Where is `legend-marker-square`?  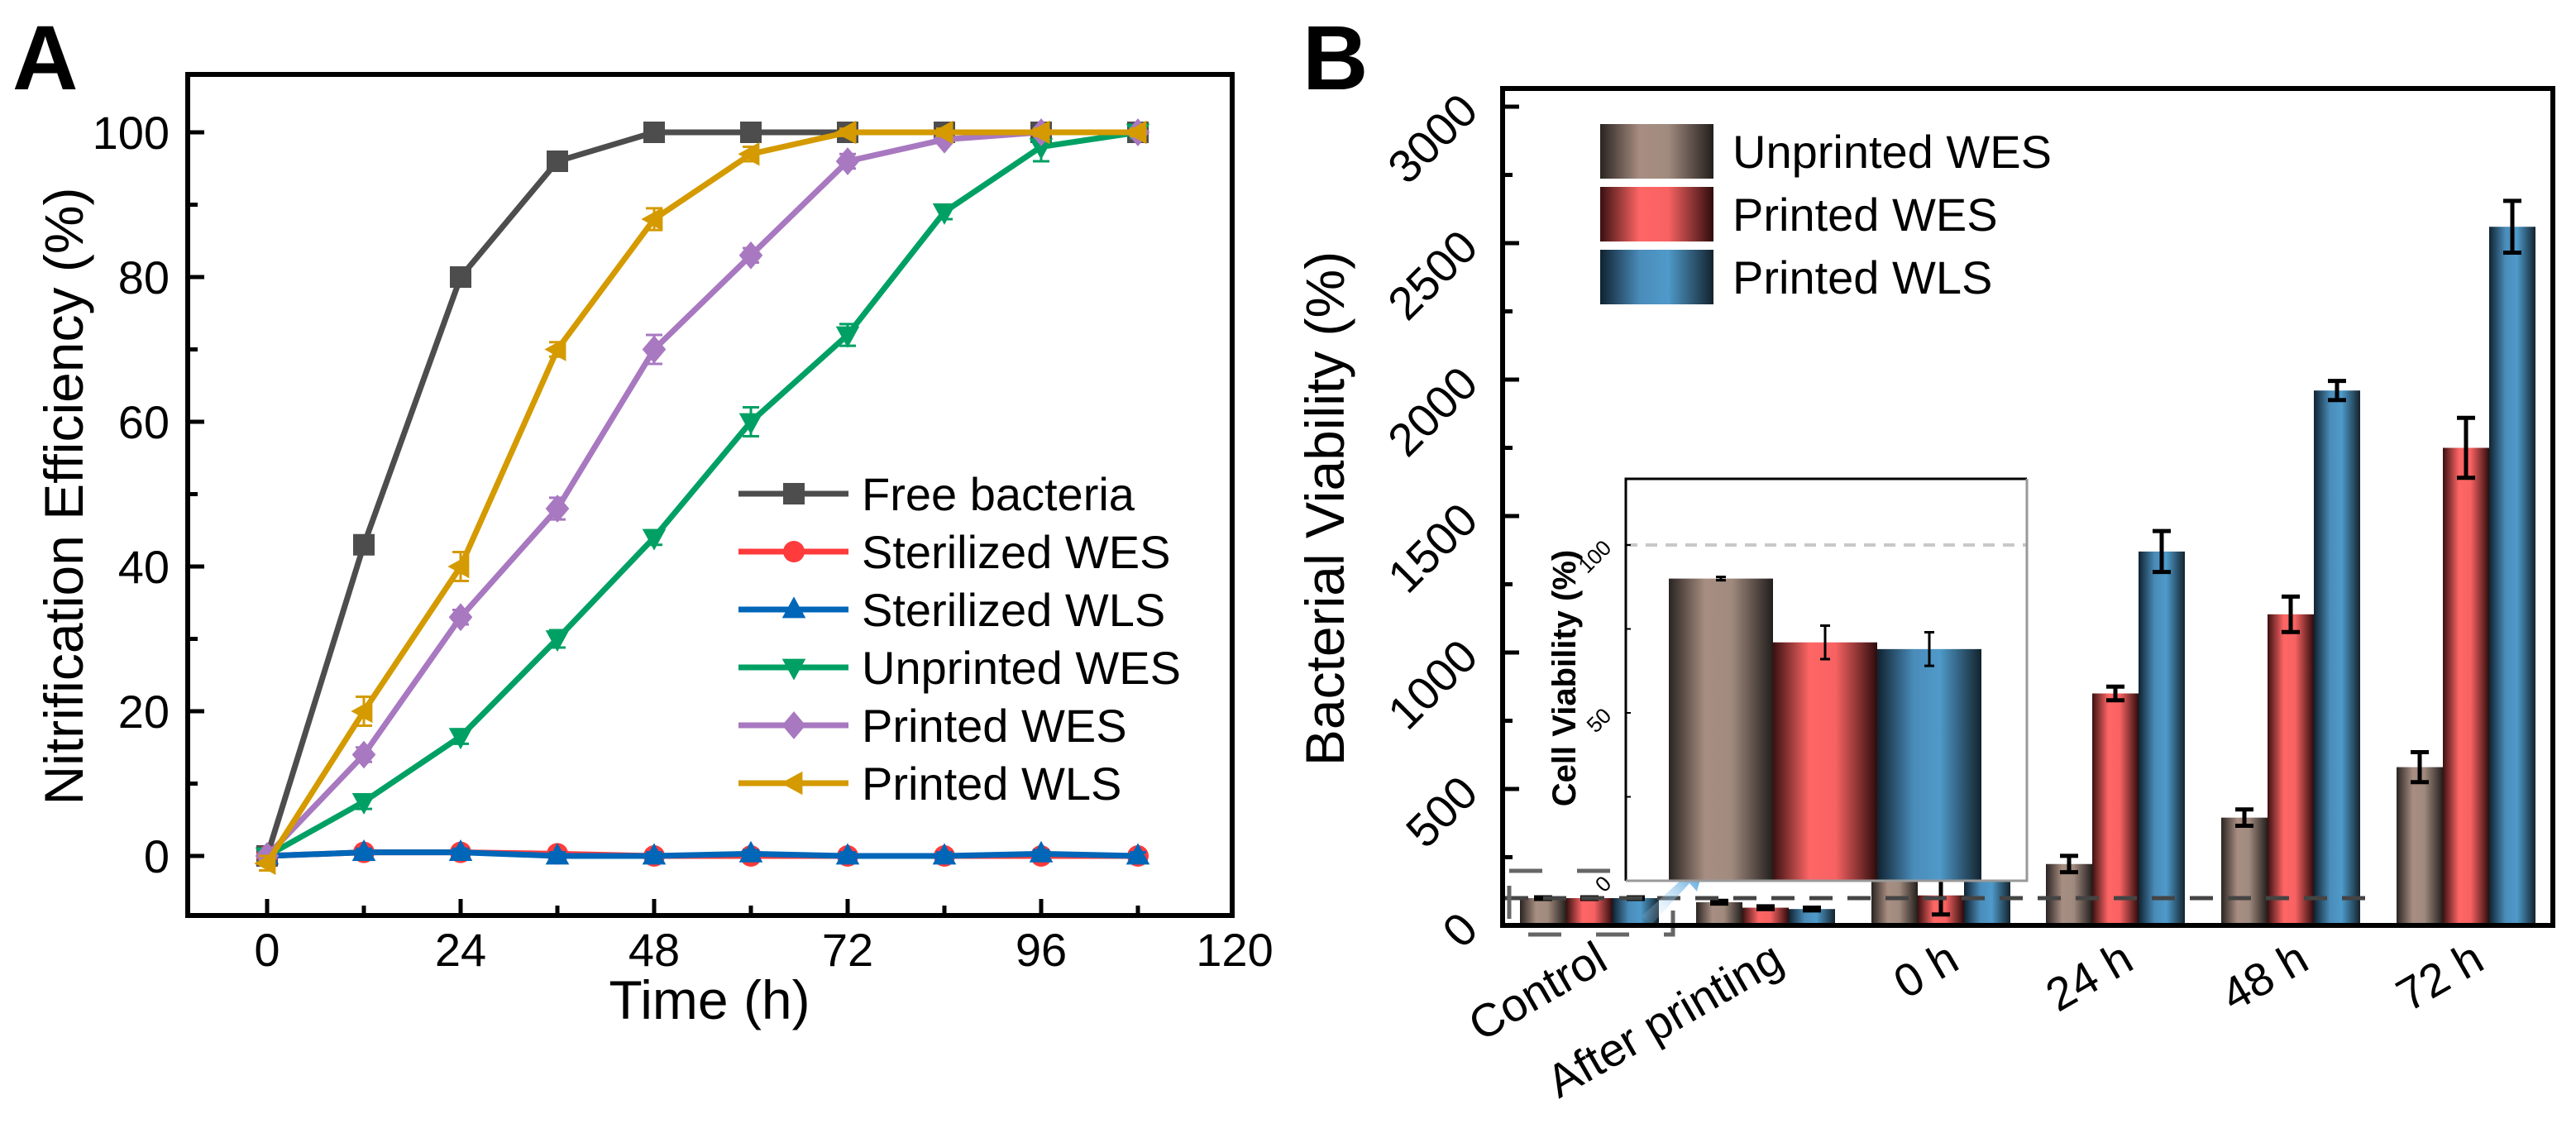 legend-marker-square is located at coordinates (794, 493).